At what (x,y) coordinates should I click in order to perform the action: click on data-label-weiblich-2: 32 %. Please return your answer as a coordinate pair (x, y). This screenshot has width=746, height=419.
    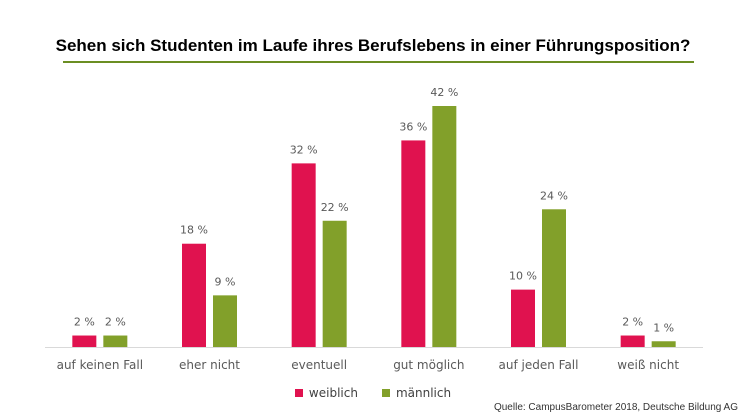
    Looking at the image, I should click on (304, 149).